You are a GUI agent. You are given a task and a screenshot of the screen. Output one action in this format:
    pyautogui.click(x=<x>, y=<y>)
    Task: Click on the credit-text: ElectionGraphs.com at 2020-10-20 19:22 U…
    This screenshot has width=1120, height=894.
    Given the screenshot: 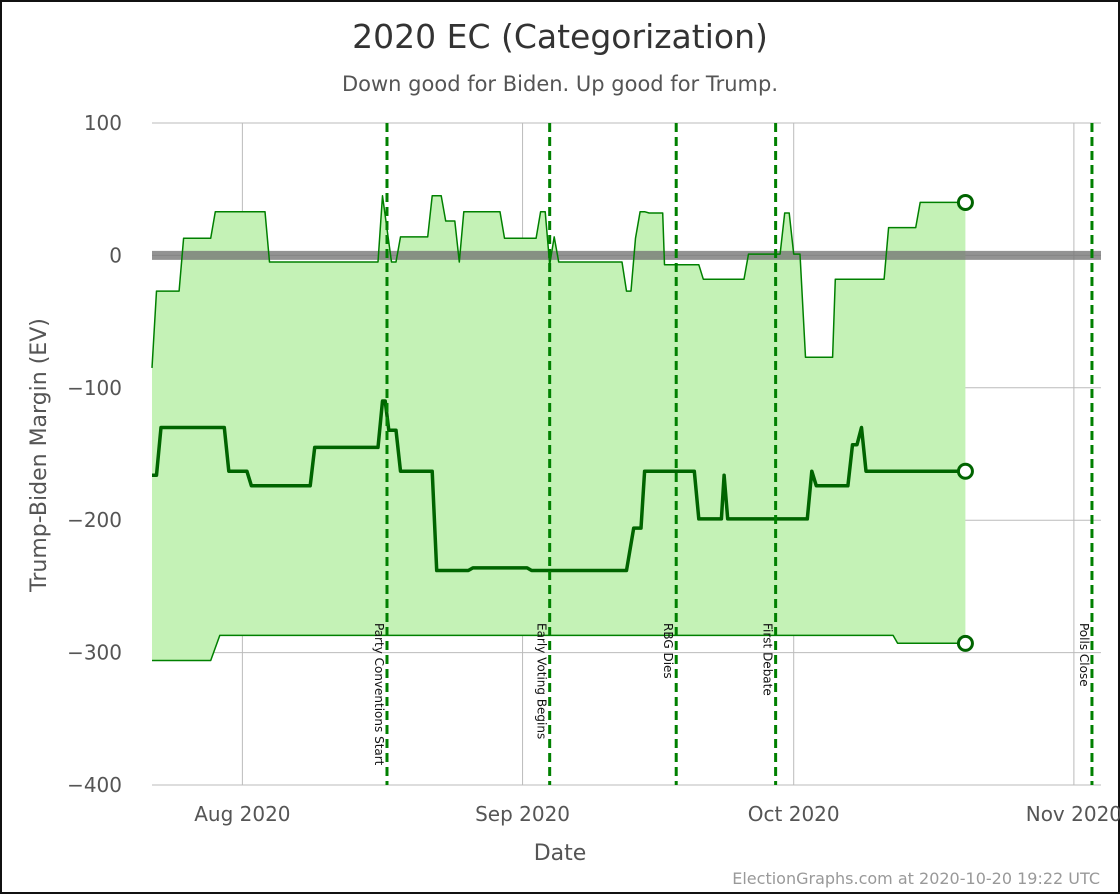 What is the action you would take?
    pyautogui.click(x=916, y=878)
    